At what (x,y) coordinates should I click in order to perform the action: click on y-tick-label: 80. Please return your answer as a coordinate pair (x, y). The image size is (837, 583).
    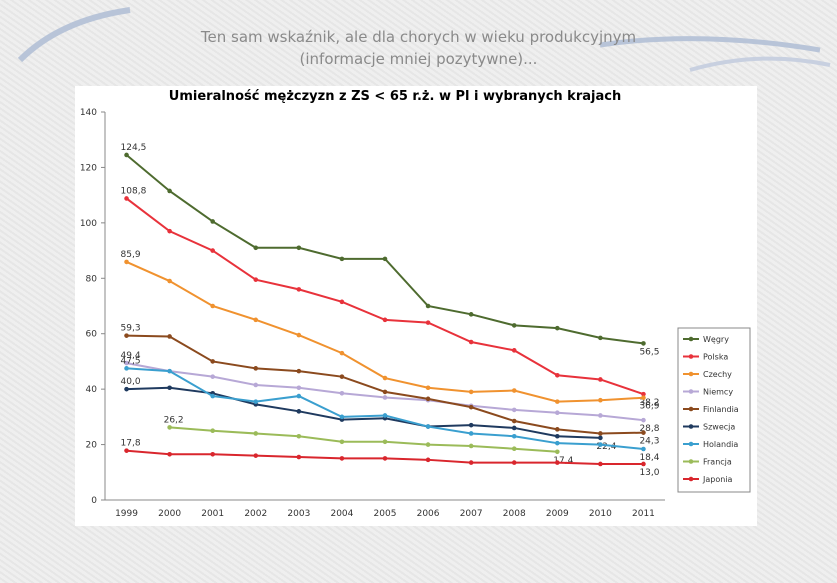
    Looking at the image, I should click on (92, 279).